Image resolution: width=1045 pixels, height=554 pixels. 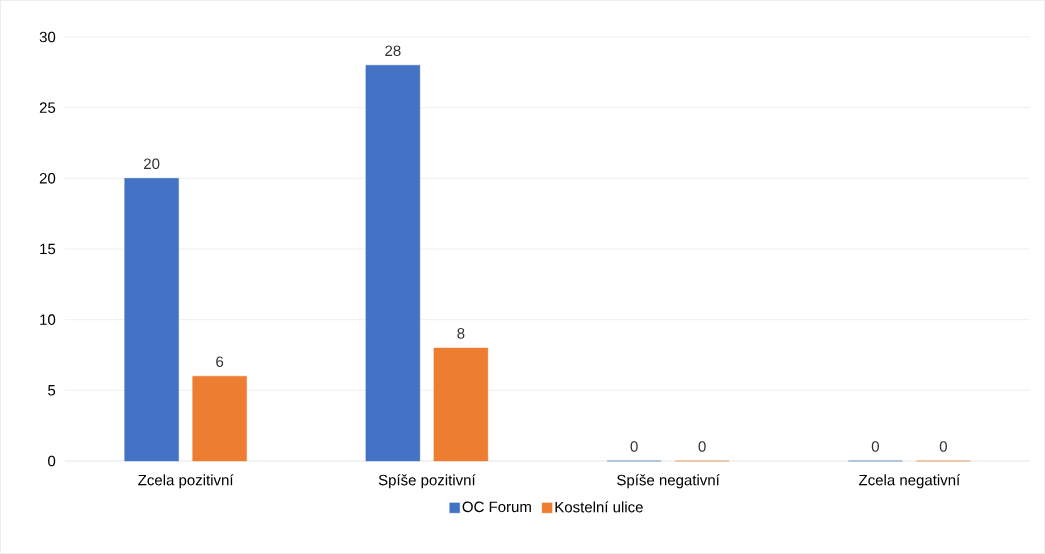 What do you see at coordinates (220, 361) in the screenshot?
I see `data-label: 6` at bounding box center [220, 361].